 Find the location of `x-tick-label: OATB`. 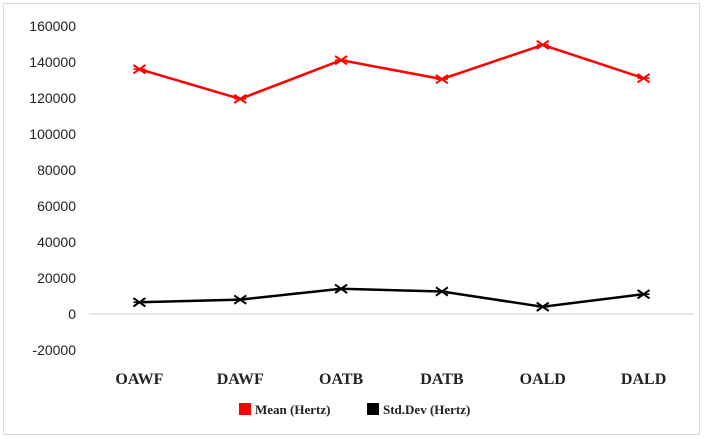

x-tick-label: OATB is located at coordinates (341, 379).